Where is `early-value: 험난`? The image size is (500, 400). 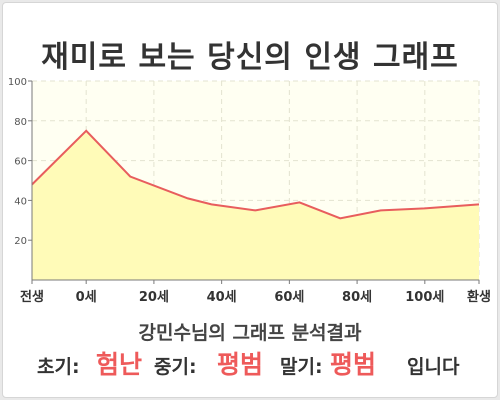 early-value: 험난 is located at coordinates (119, 364).